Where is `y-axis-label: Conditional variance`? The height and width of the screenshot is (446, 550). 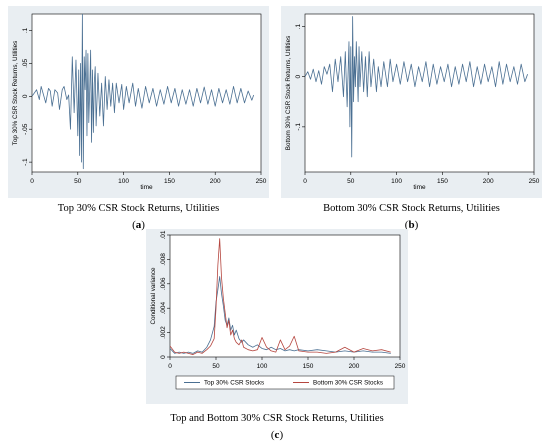 y-axis-label: Conditional variance is located at coordinates (153, 296).